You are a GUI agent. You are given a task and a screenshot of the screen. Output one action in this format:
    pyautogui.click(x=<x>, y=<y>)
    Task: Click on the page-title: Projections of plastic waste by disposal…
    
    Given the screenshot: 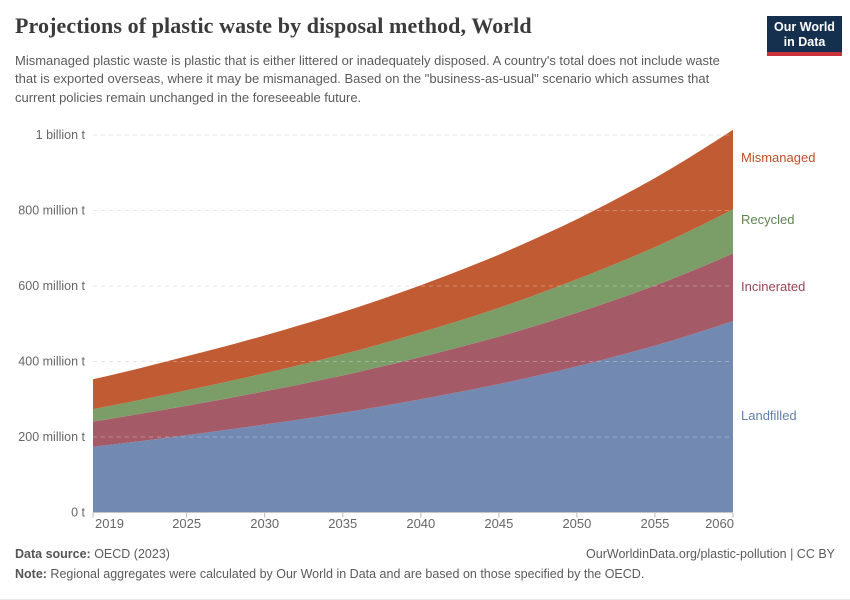 What is the action you would take?
    pyautogui.click(x=273, y=25)
    